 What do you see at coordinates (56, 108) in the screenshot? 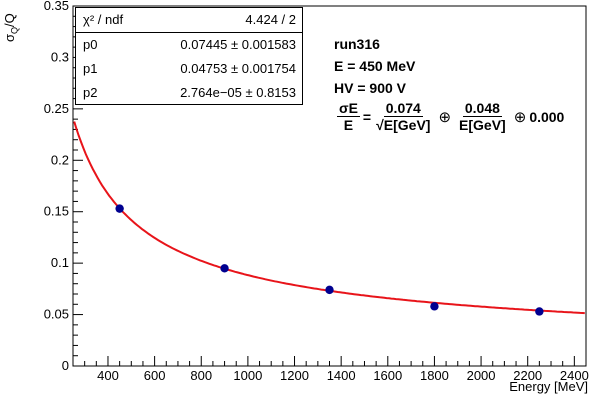
I see `y-tick-label: 0.25` at bounding box center [56, 108].